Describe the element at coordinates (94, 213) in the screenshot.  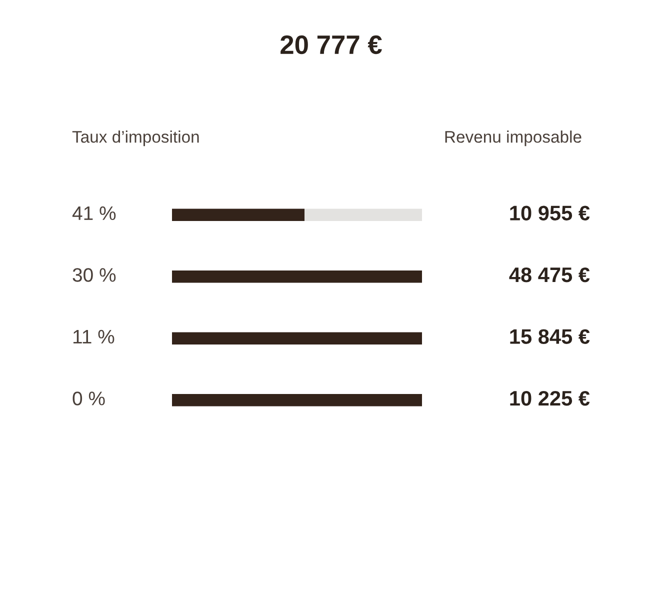
I see `y-tick-label: 41 %` at that location.